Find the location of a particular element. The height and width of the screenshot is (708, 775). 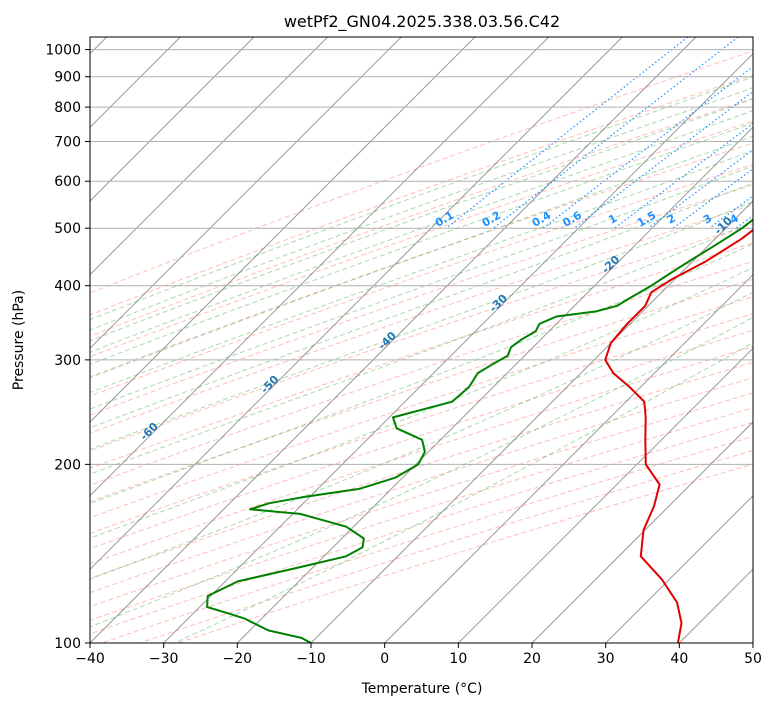

x-tick-label: 0 is located at coordinates (384, 659).